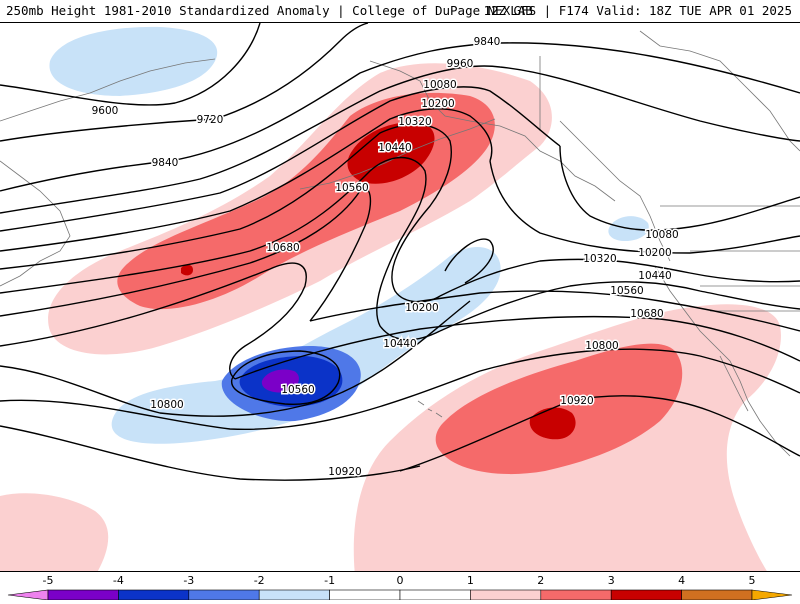  I want to click on coast-alaska, so click(492, 131).